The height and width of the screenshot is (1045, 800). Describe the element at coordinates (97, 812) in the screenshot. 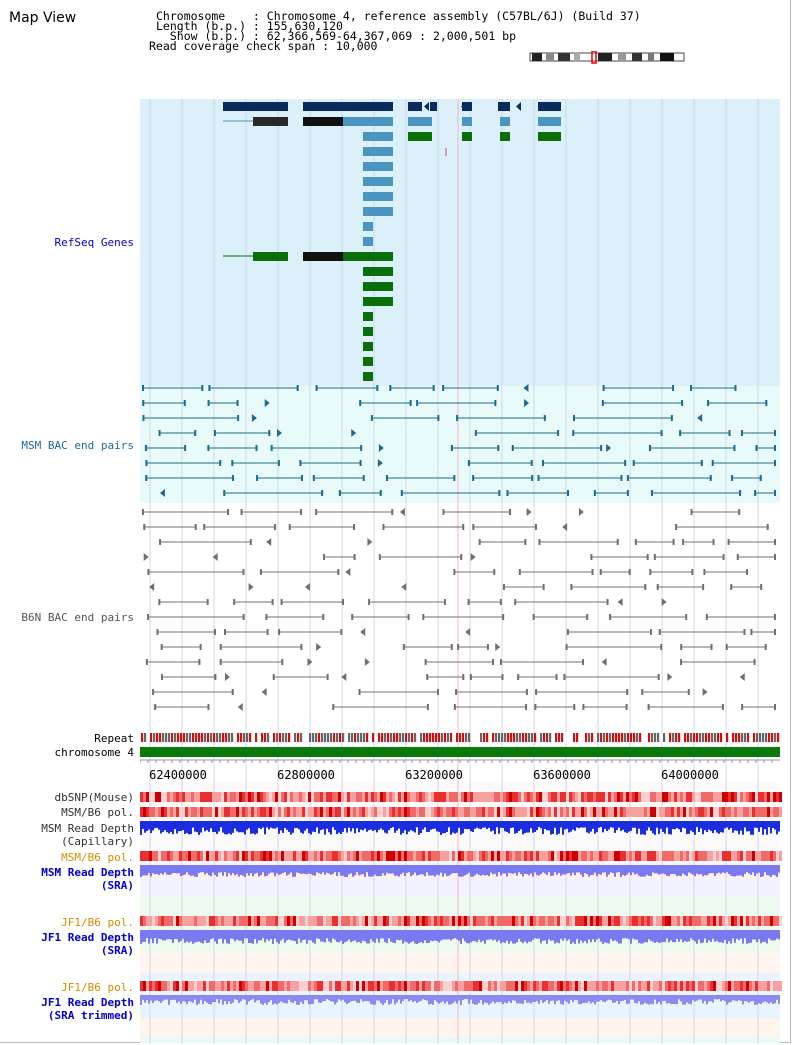

I see `track-label-msm-b6-pol-1: MSM/B6 pol.` at that location.